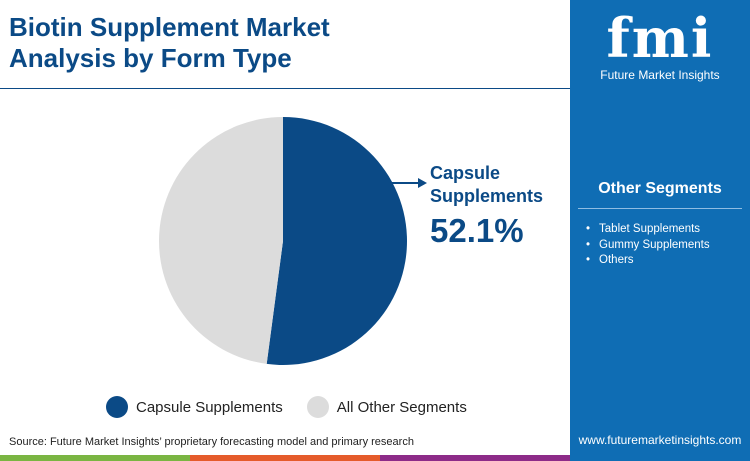 The width and height of the screenshot is (750, 461). What do you see at coordinates (209, 407) in the screenshot?
I see `legend-label-capsule: Capsule Supplements` at bounding box center [209, 407].